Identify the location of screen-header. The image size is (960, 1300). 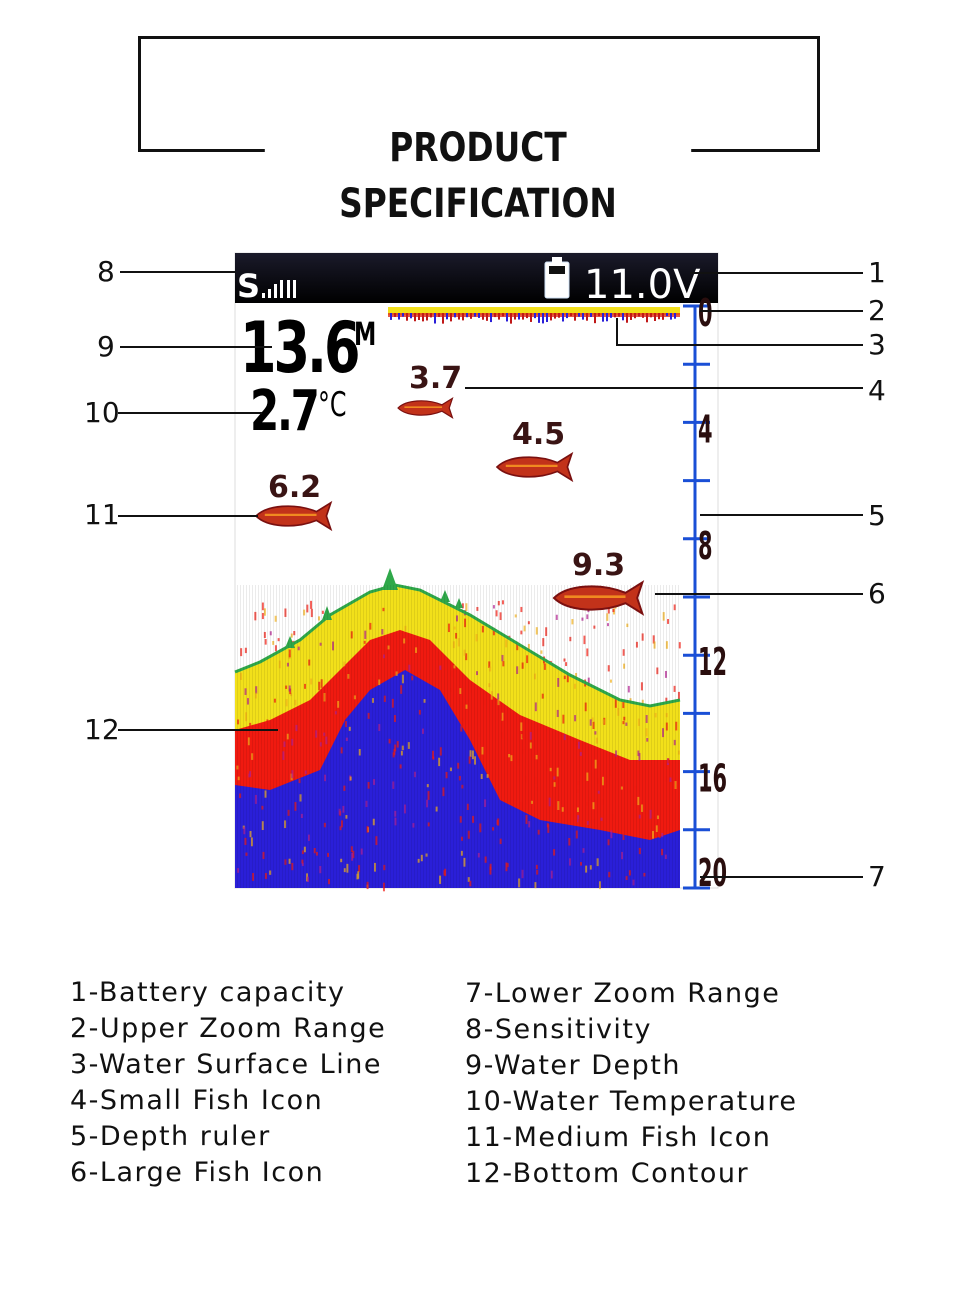
(476, 278).